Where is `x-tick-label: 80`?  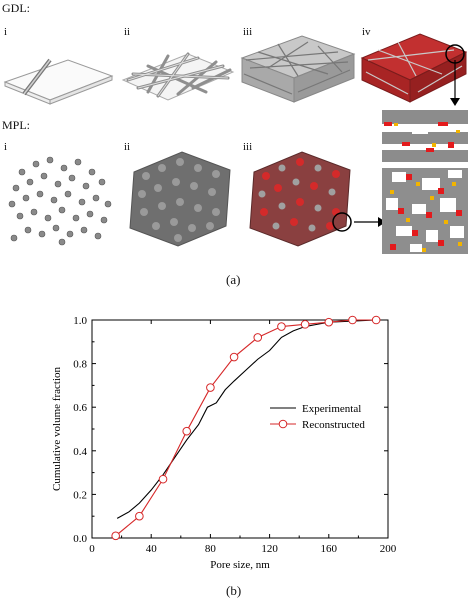 x-tick-label: 80 is located at coordinates (211, 549).